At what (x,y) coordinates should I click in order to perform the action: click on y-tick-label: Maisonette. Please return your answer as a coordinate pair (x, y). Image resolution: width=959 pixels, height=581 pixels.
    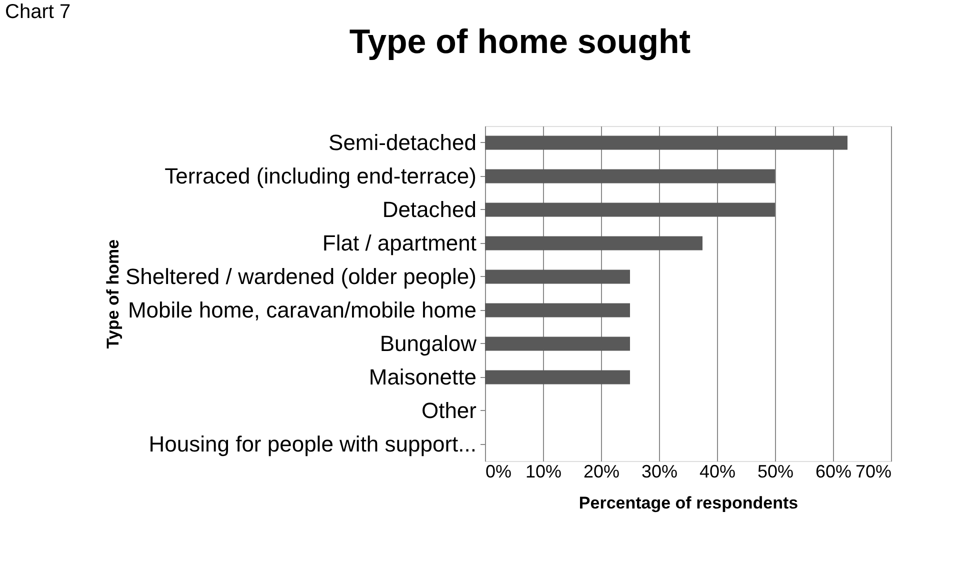
    Looking at the image, I should click on (422, 377).